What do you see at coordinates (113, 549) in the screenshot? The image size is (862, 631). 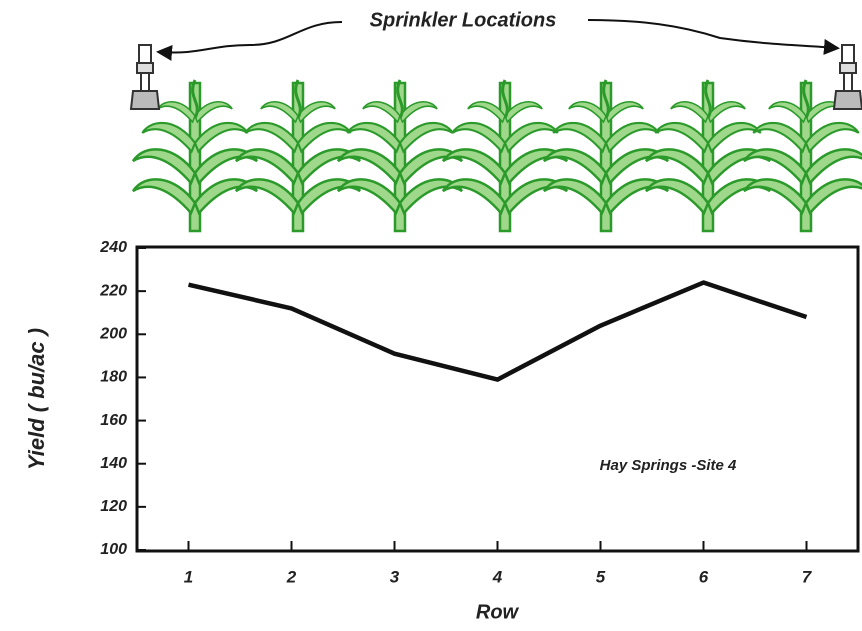 I see `y-tick-label: 100` at bounding box center [113, 549].